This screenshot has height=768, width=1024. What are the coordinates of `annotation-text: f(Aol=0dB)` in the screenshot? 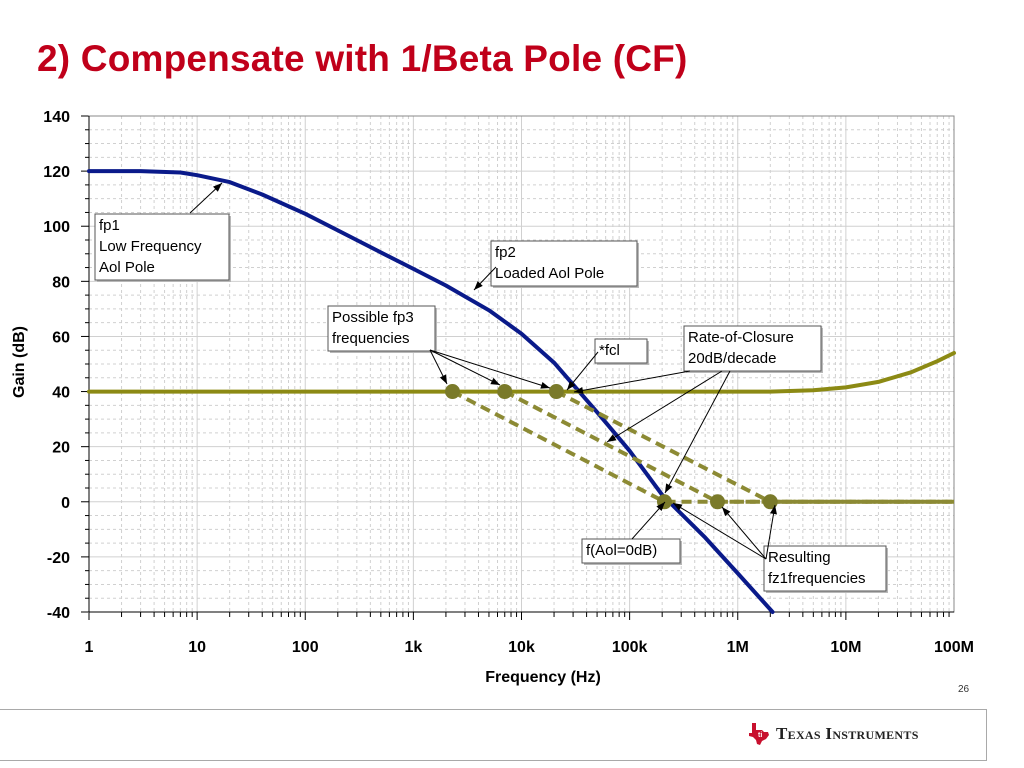 It's located at (621, 550).